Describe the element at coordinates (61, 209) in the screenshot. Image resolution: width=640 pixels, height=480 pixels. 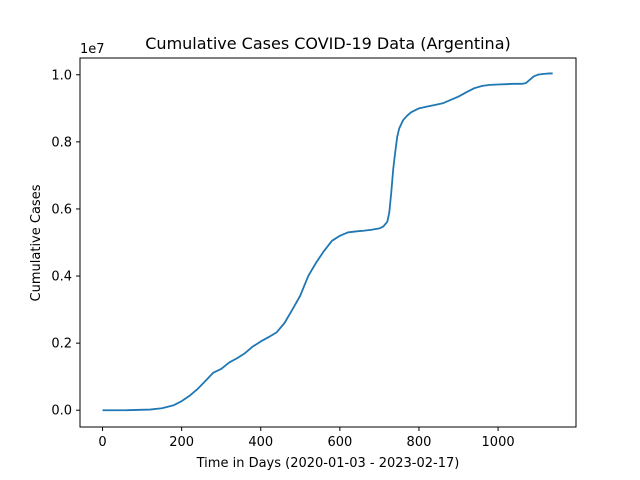
I see `y-tick-label: 0.6` at that location.